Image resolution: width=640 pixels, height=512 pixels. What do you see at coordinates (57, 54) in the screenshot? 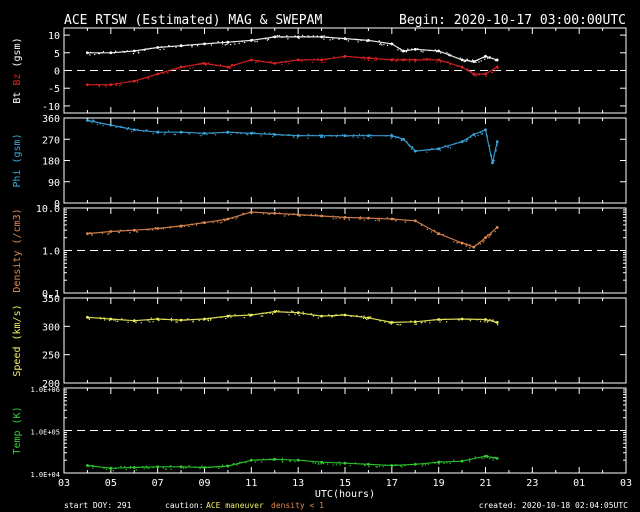
I see `y-tick-label: 5` at bounding box center [57, 54].